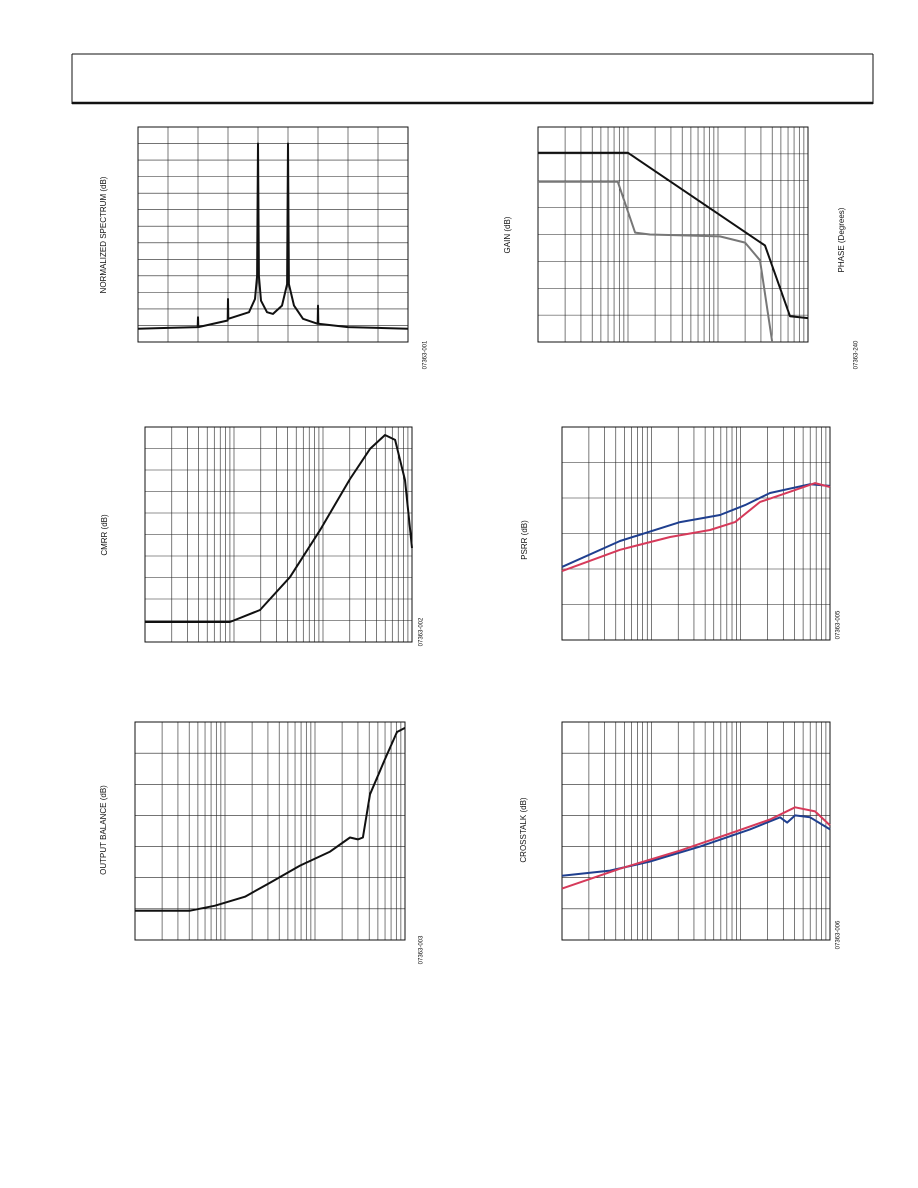 The width and height of the screenshot is (918, 1188). I want to click on y-axis-label: PSRR (dB), so click(524, 540).